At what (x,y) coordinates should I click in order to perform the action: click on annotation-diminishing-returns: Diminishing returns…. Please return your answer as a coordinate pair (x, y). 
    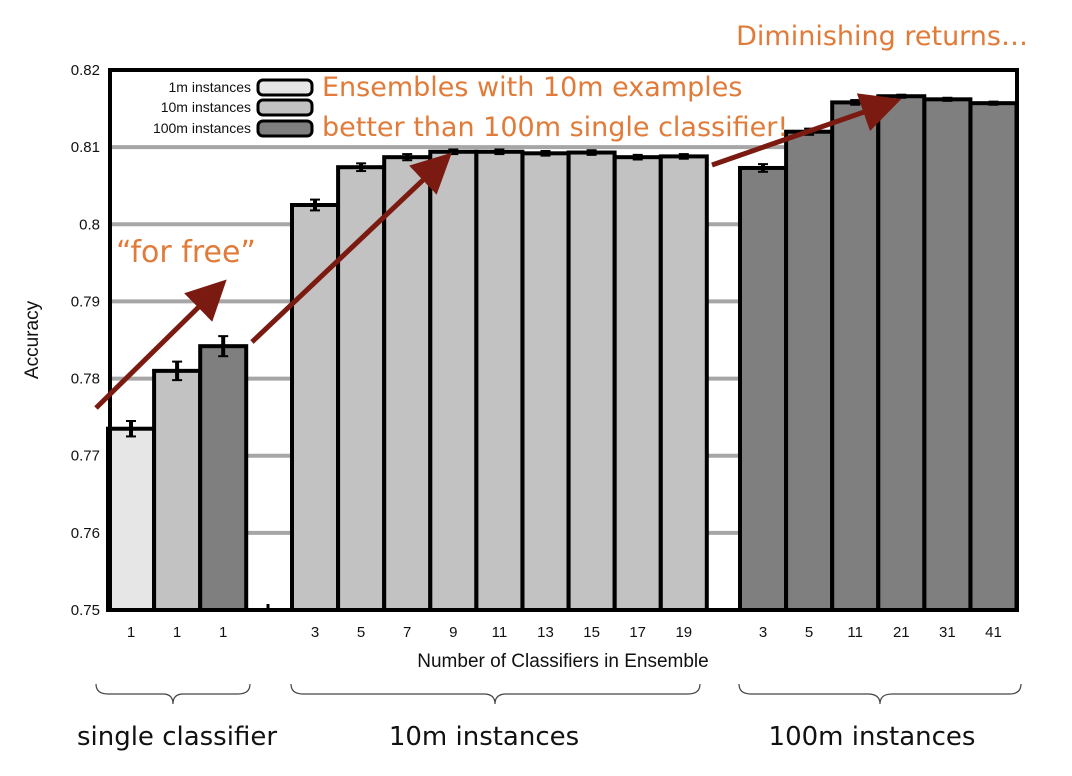
    Looking at the image, I should click on (882, 36).